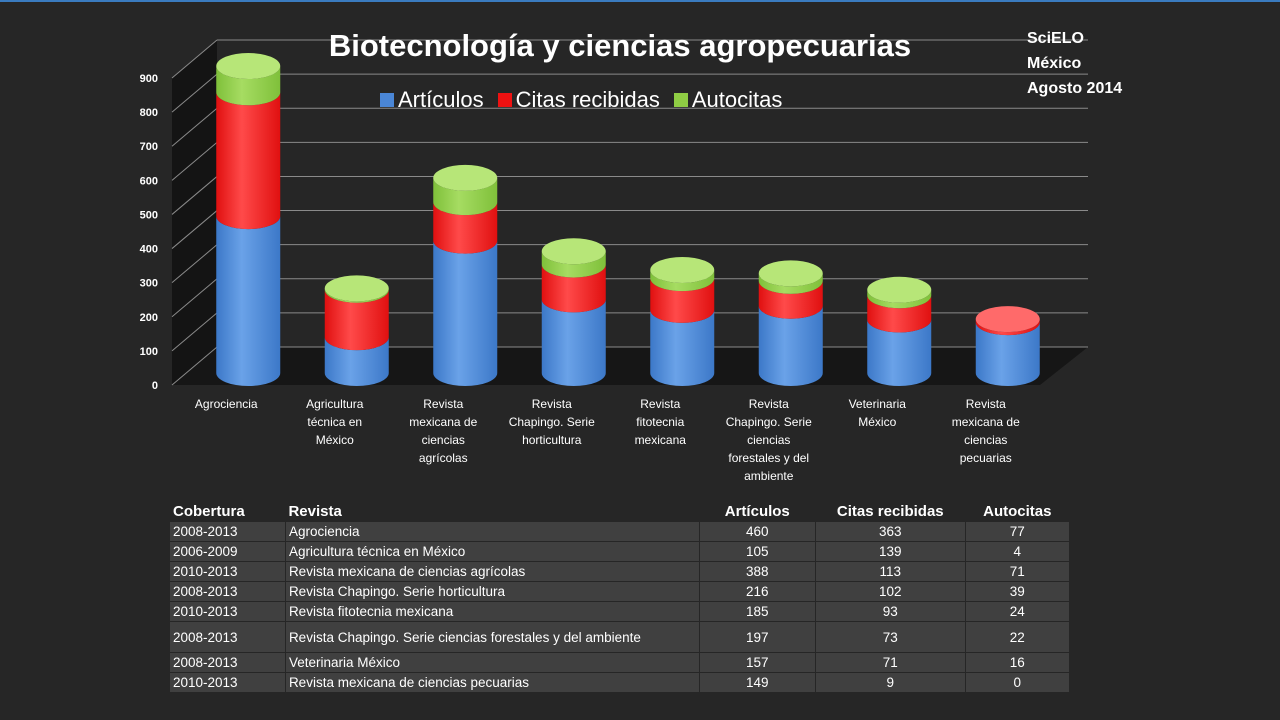  I want to click on cell-cobertura: 2006-2009, so click(228, 551).